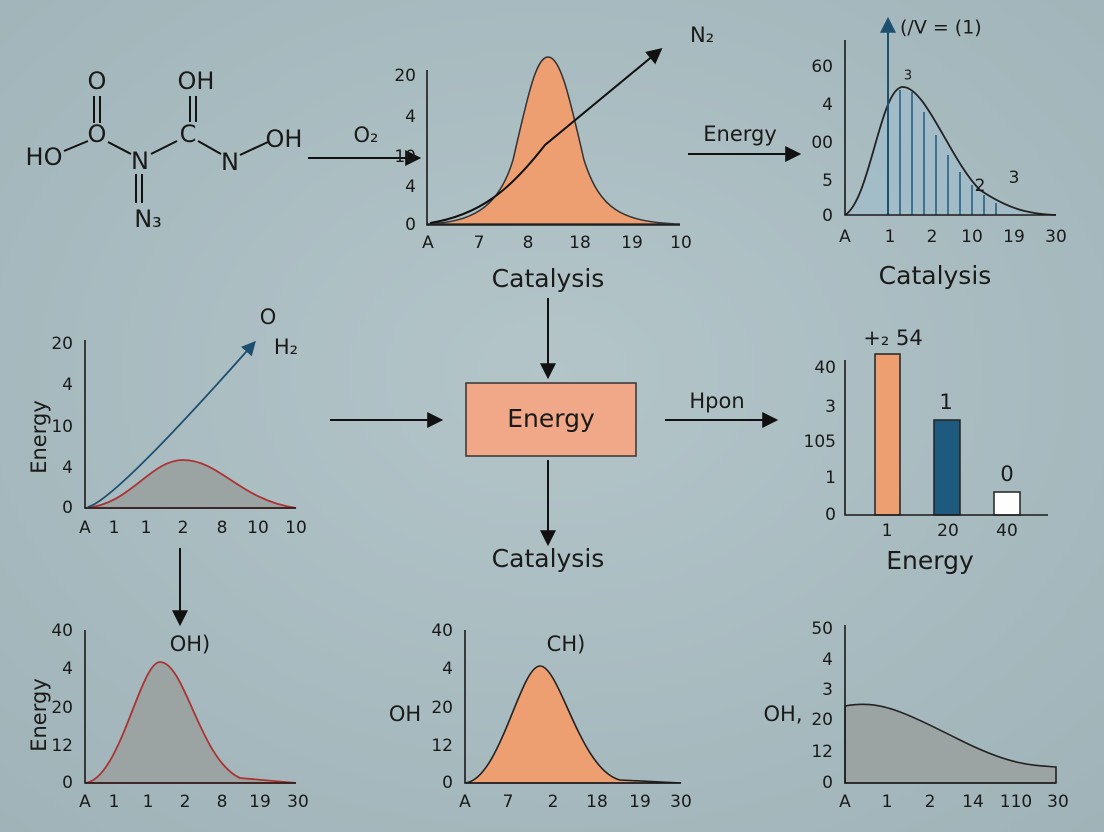 The image size is (1104, 832). What do you see at coordinates (62, 631) in the screenshot?
I see `y-tick-label: 40` at bounding box center [62, 631].